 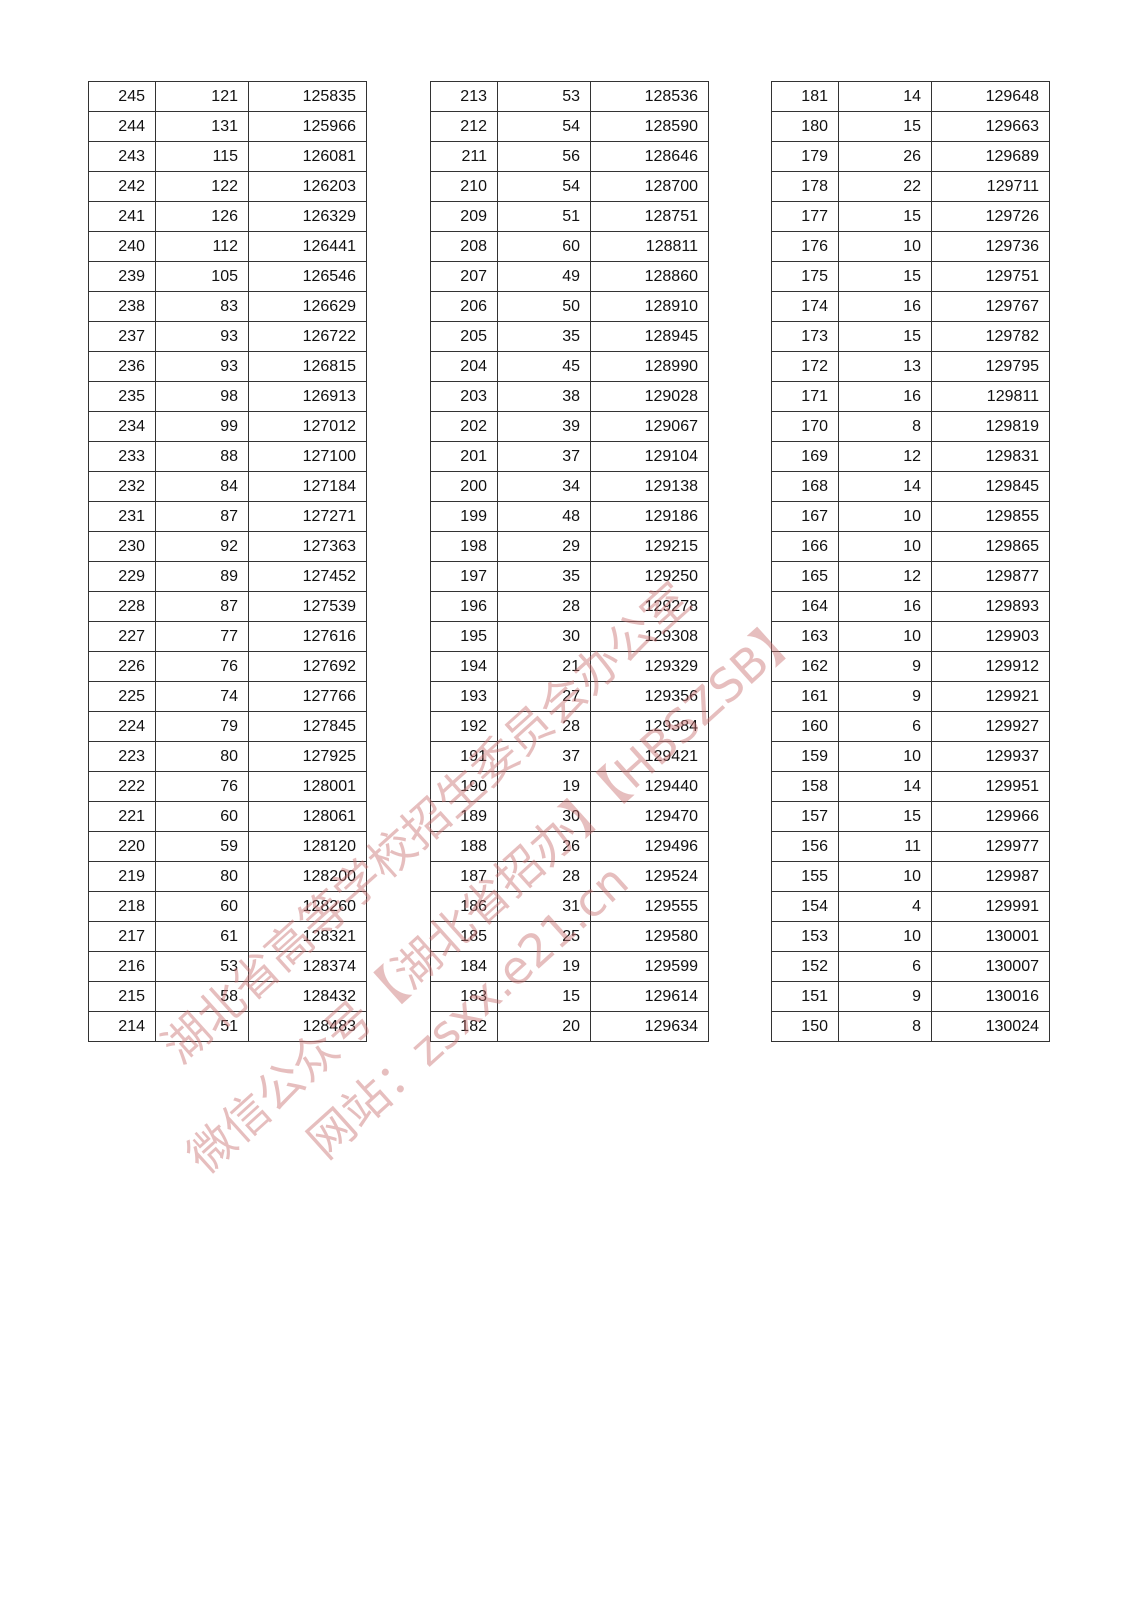 What do you see at coordinates (569, 156) in the screenshot?
I see `table-row: 211 56 128646` at bounding box center [569, 156].